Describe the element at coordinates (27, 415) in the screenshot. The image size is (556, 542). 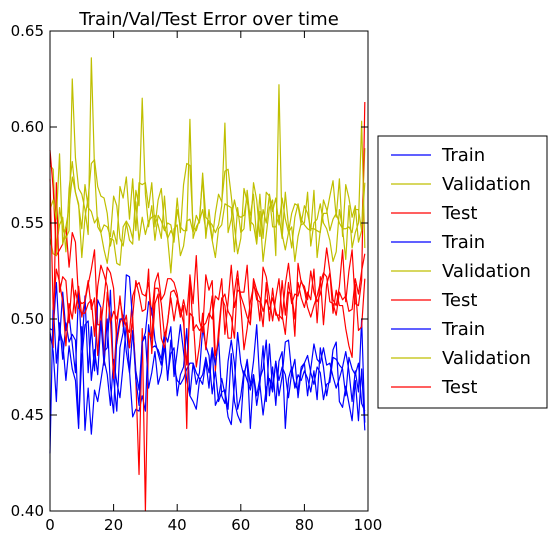
I see `y-tick-label: 0.45` at that location.